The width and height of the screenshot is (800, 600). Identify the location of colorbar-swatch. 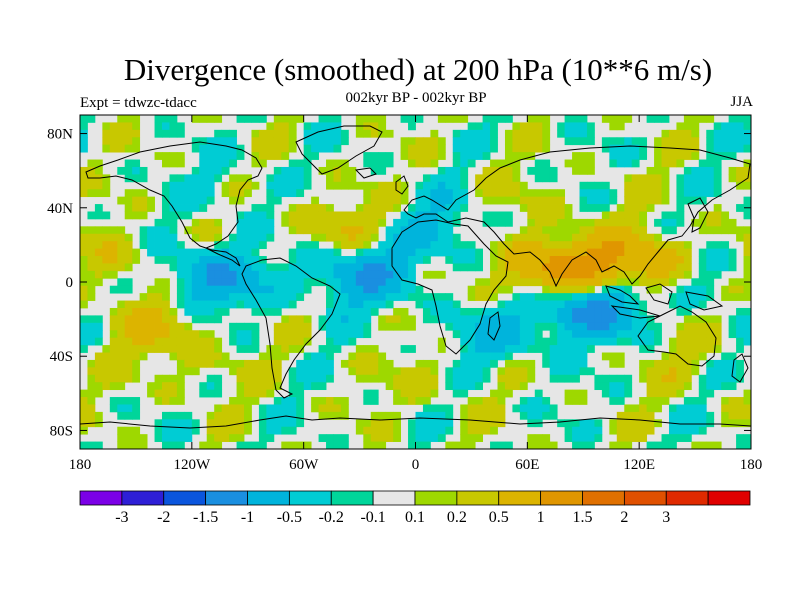
(645, 498).